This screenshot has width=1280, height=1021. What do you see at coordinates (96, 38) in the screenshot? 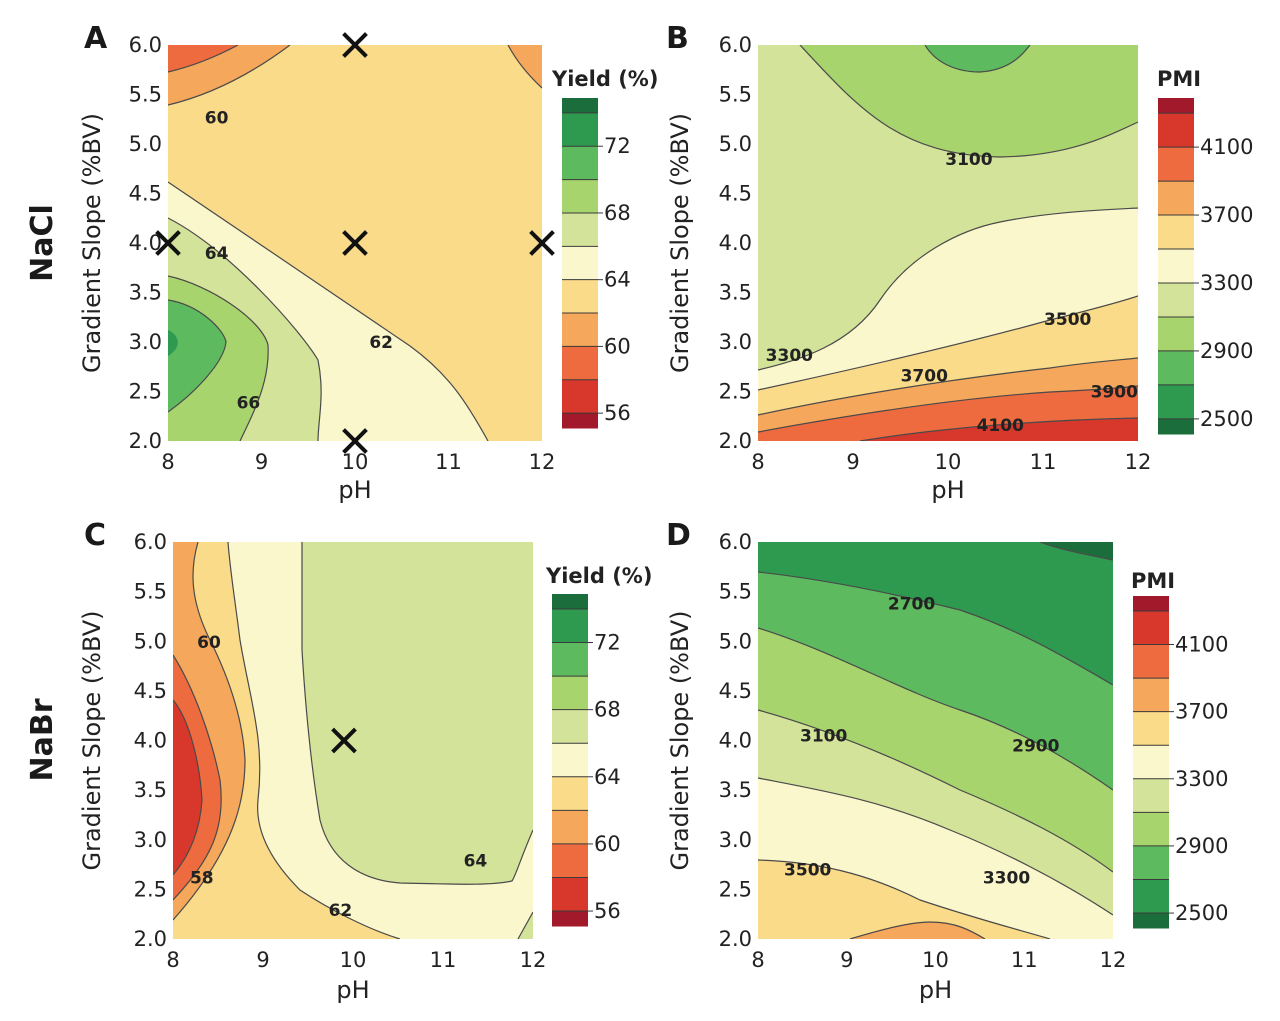
I see `panel-letter-a: A` at bounding box center [96, 38].